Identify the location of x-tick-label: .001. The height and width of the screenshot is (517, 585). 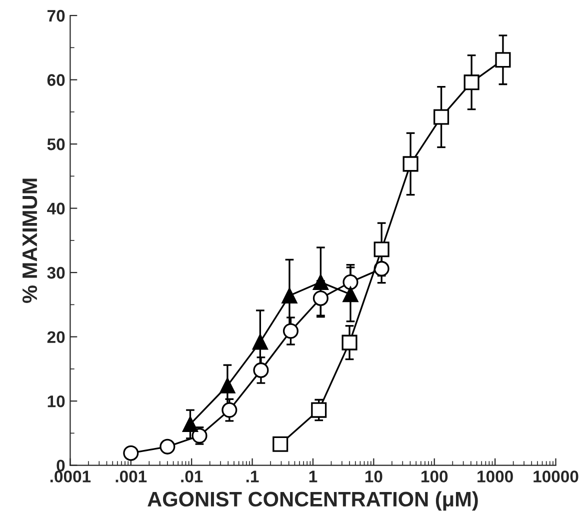
(131, 476).